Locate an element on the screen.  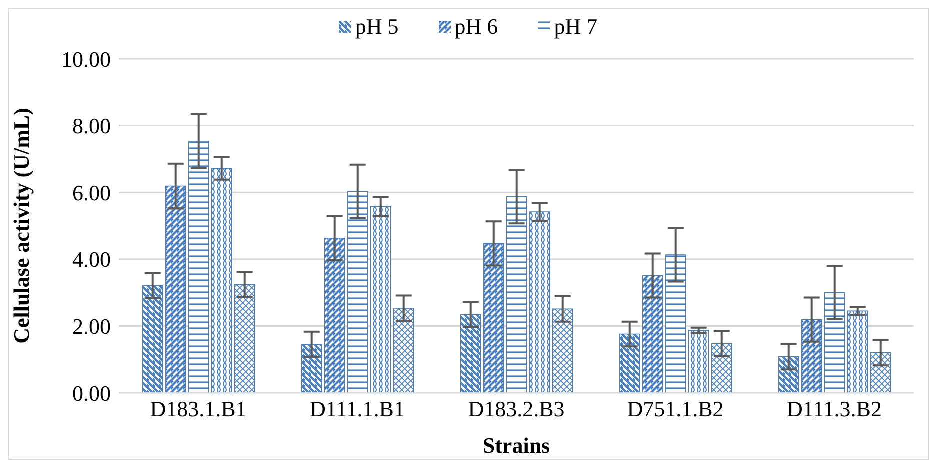
x-axis-title: Strains is located at coordinates (516, 445).